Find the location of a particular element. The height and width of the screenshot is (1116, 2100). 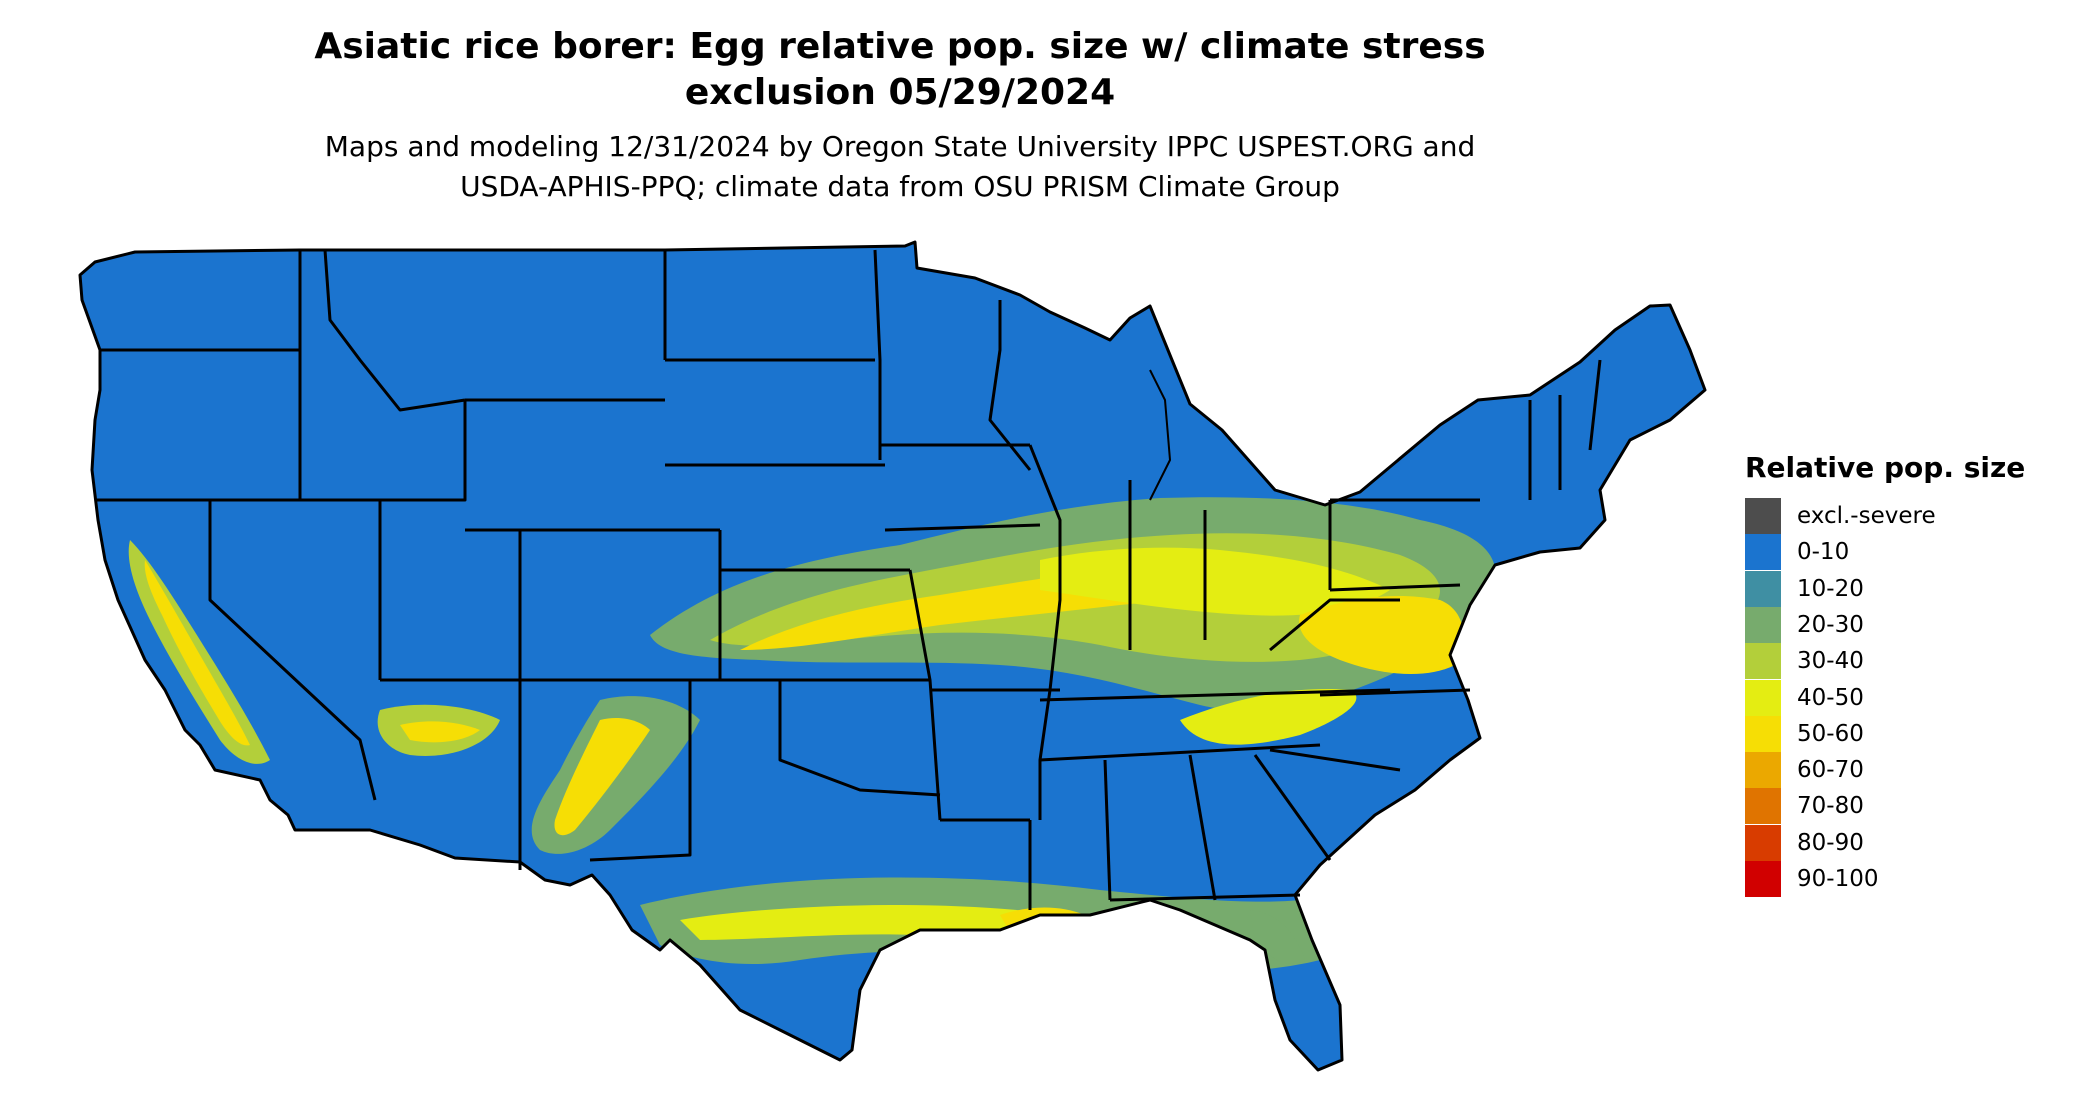

legend-label: 50-60 is located at coordinates (1830, 733).